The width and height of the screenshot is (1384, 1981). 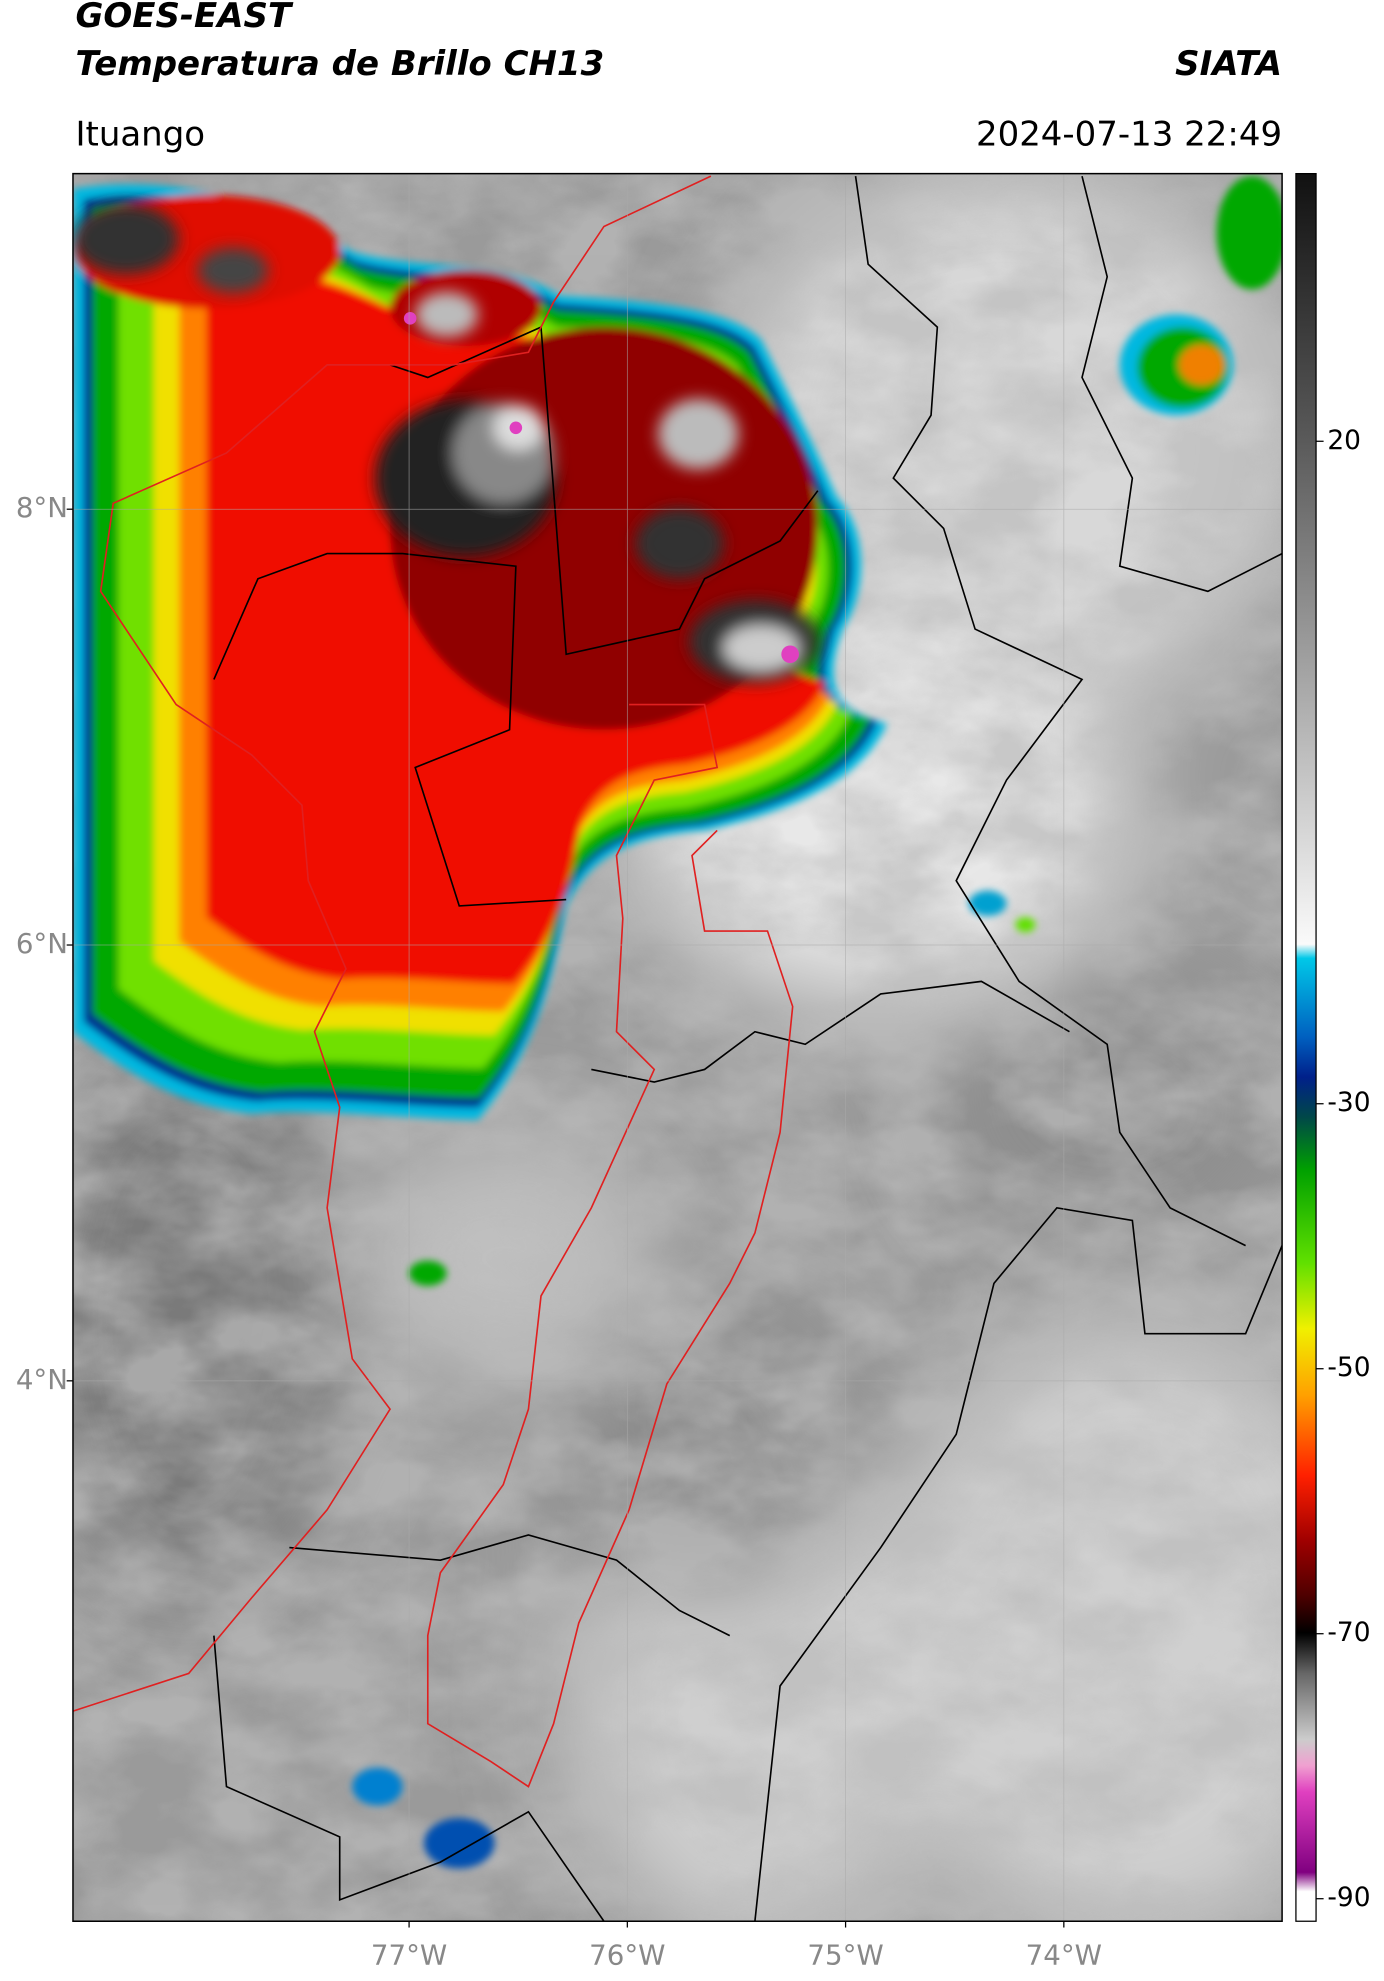 What do you see at coordinates (1228, 64) in the screenshot?
I see `agency: SIATA` at bounding box center [1228, 64].